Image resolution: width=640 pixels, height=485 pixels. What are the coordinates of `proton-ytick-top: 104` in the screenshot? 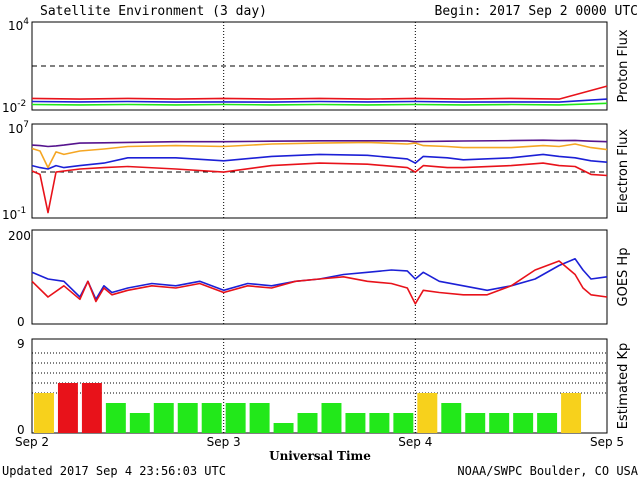 It's located at (18, 25).